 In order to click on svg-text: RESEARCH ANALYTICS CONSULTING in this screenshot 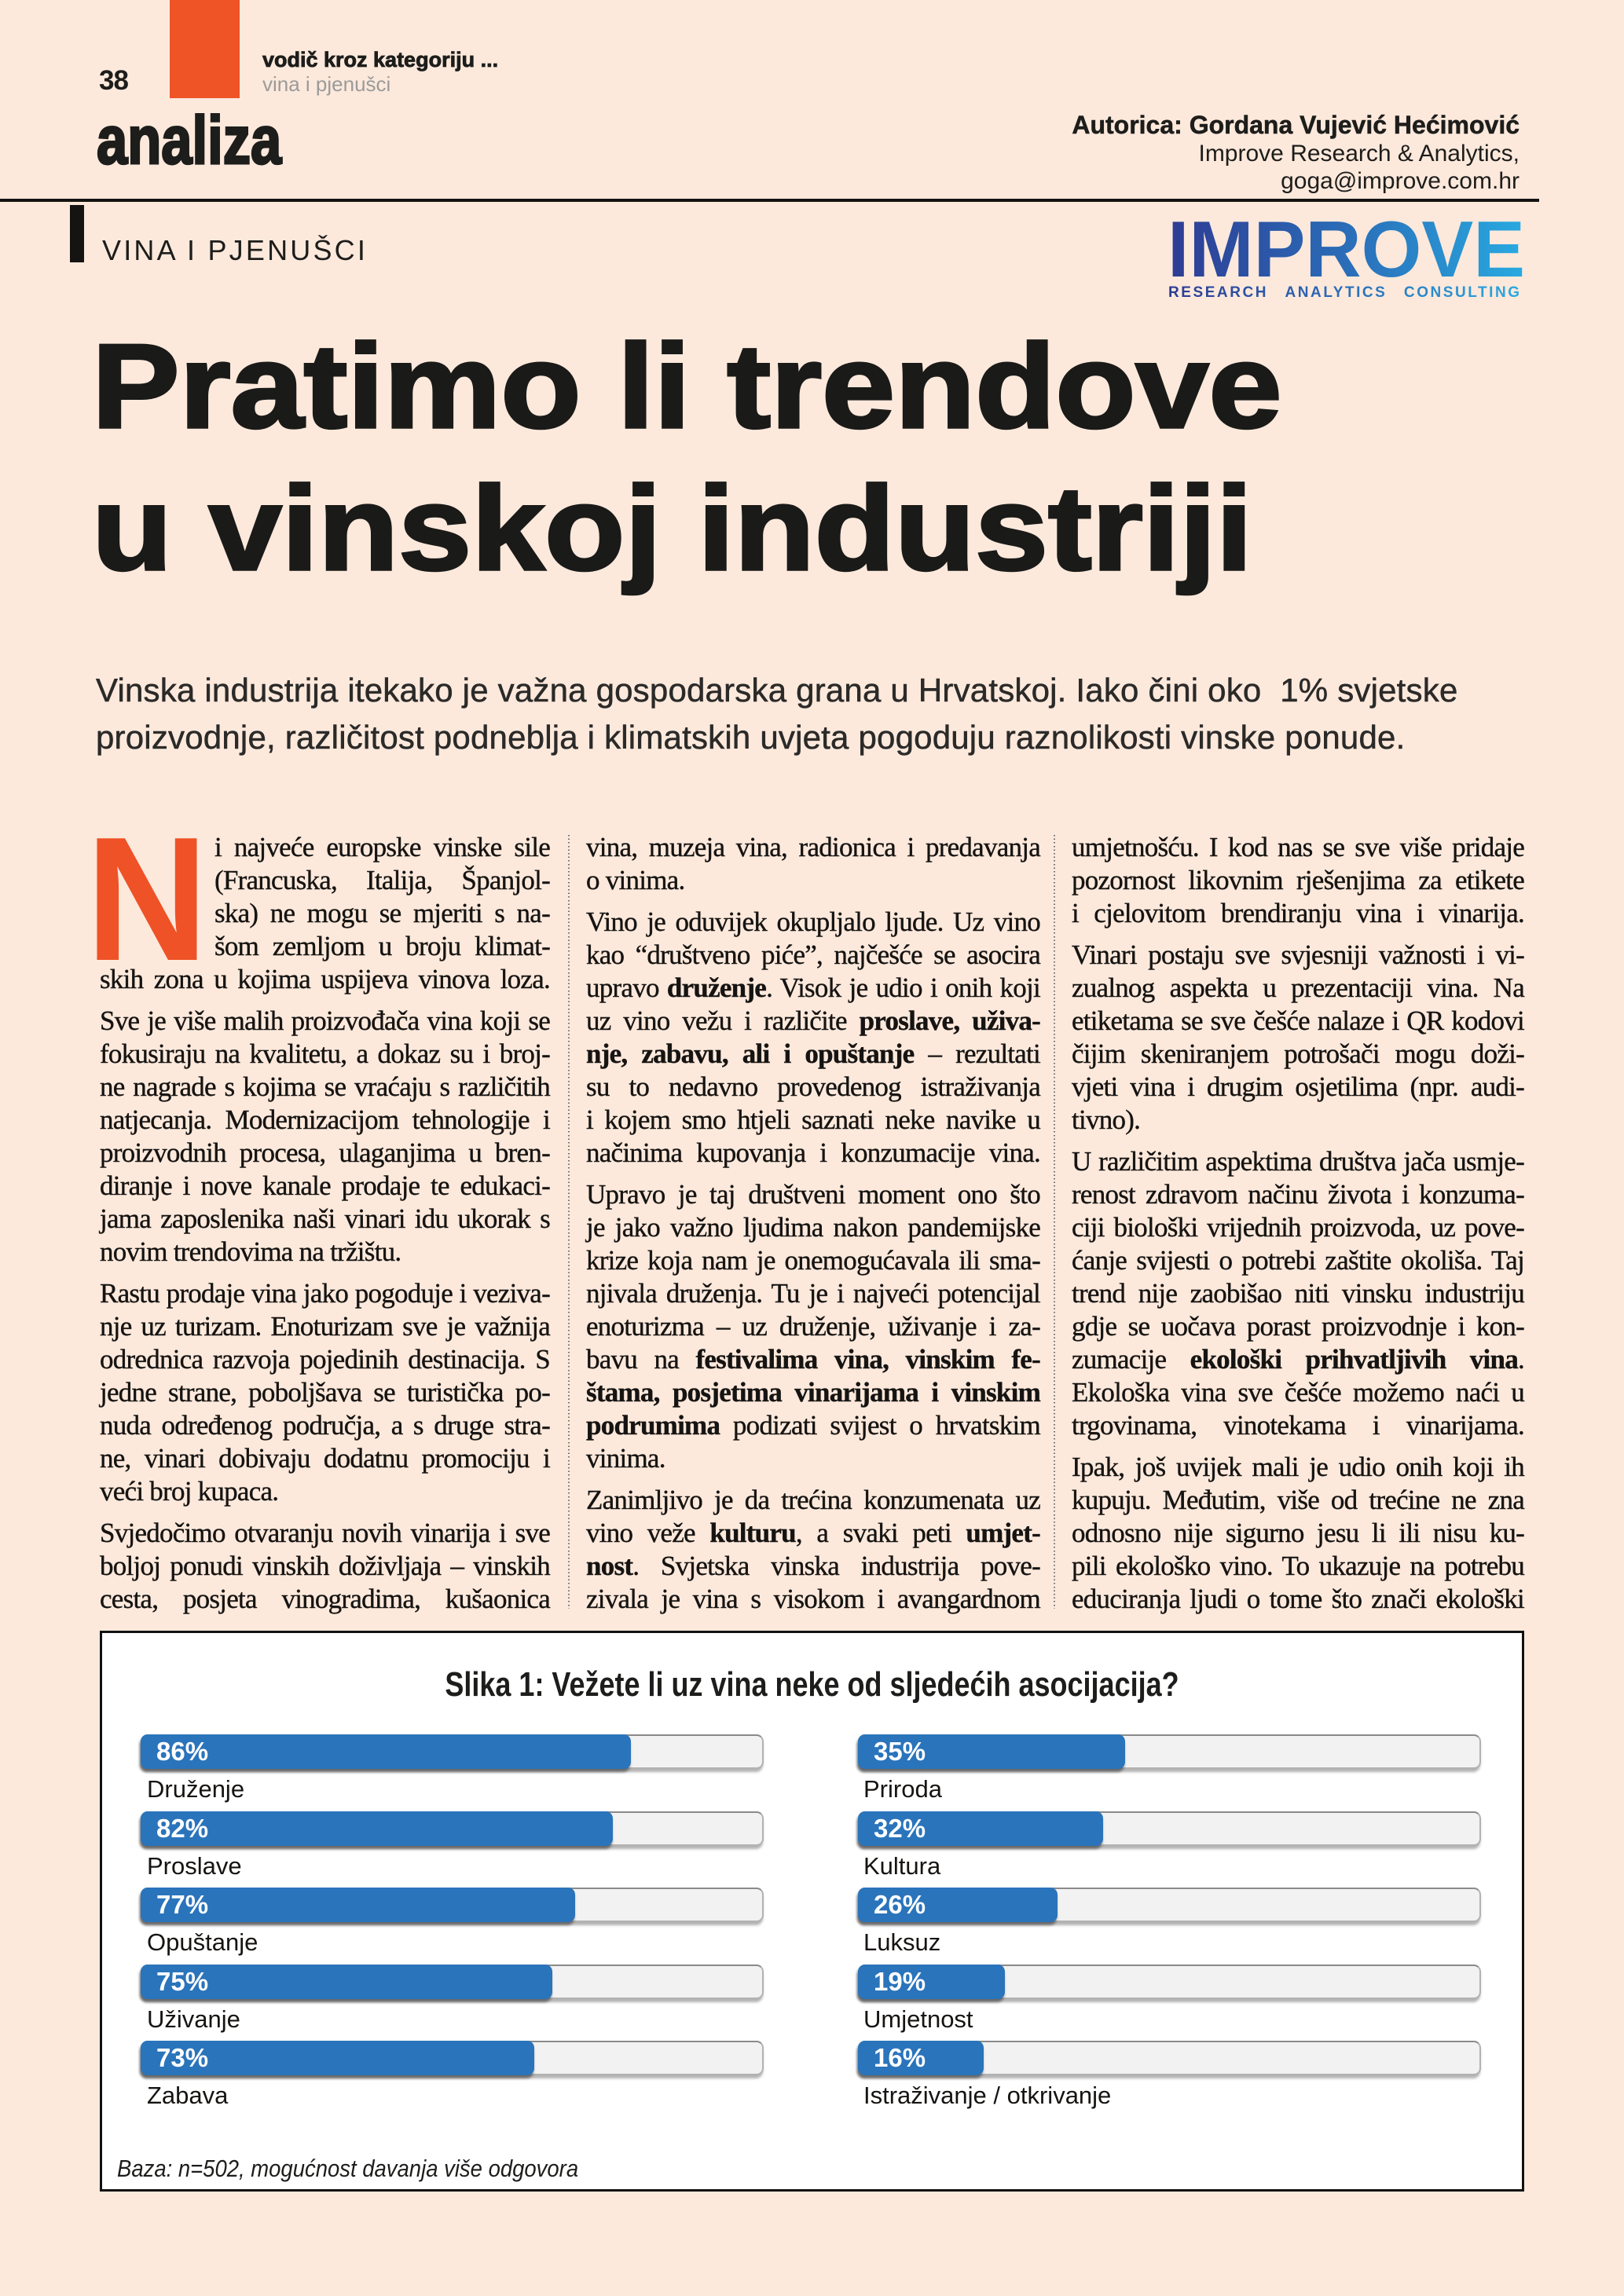, I will do `click(1345, 292)`.